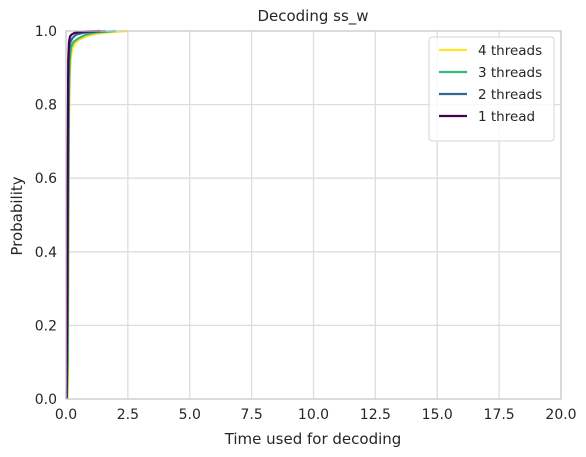 The image size is (586, 457). What do you see at coordinates (46, 179) in the screenshot?
I see `y-tick-label: 0.6` at bounding box center [46, 179].